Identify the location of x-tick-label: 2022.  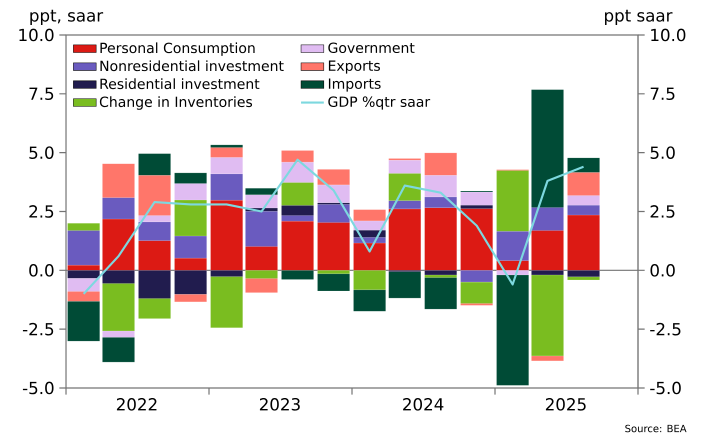
(136, 404).